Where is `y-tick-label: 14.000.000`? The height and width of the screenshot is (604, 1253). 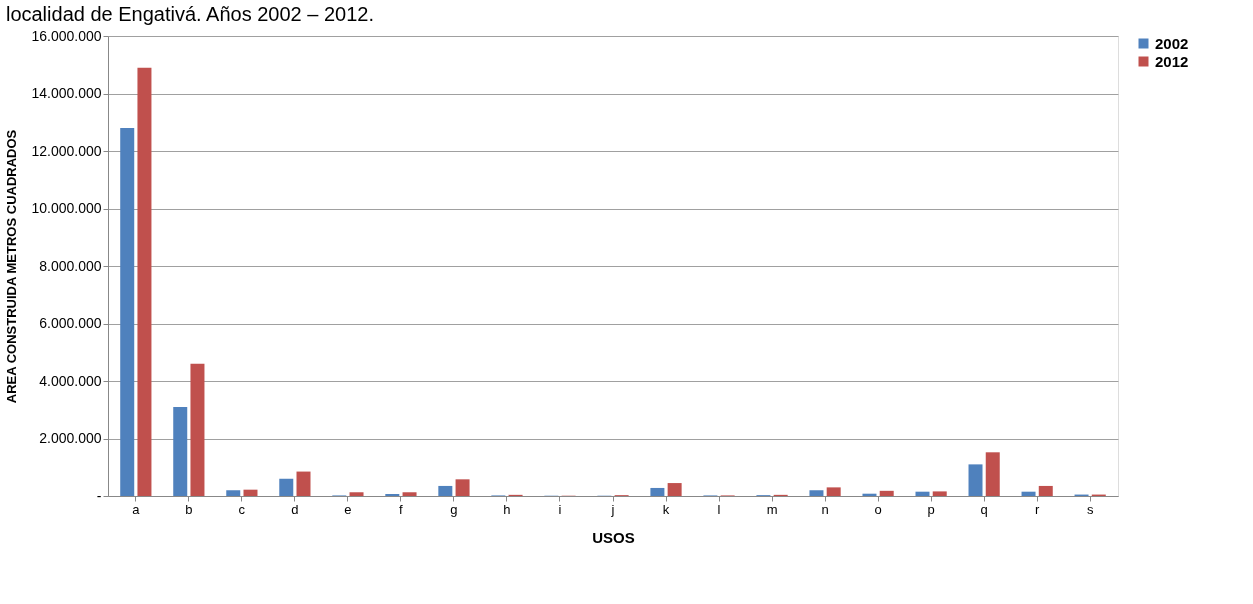 y-tick-label: 14.000.000 is located at coordinates (66, 93).